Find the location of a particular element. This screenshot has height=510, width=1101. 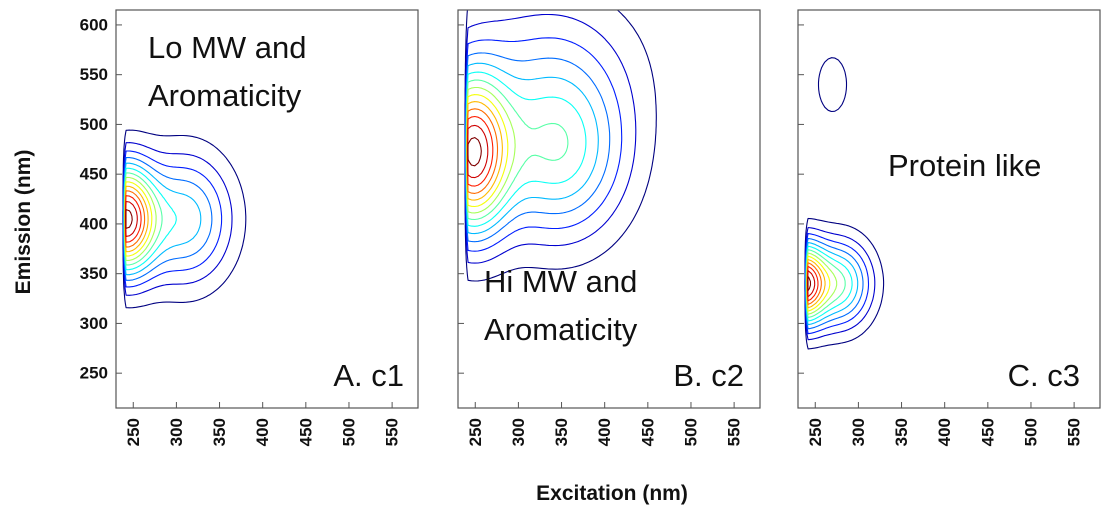

y-tick-label: 500 is located at coordinates (94, 124).